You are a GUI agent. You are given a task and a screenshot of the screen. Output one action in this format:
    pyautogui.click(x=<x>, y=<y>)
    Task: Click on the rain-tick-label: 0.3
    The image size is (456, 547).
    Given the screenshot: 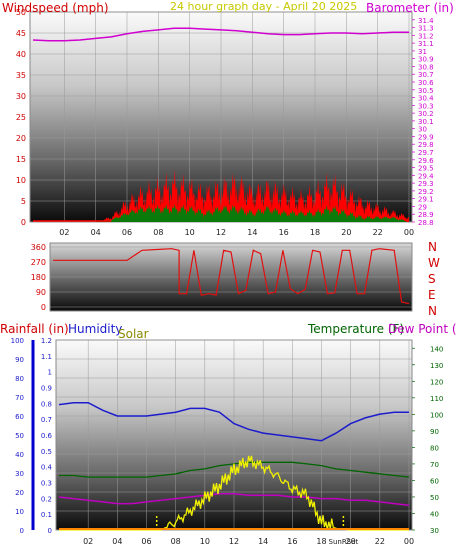 What is the action you would take?
    pyautogui.click(x=46, y=484)
    